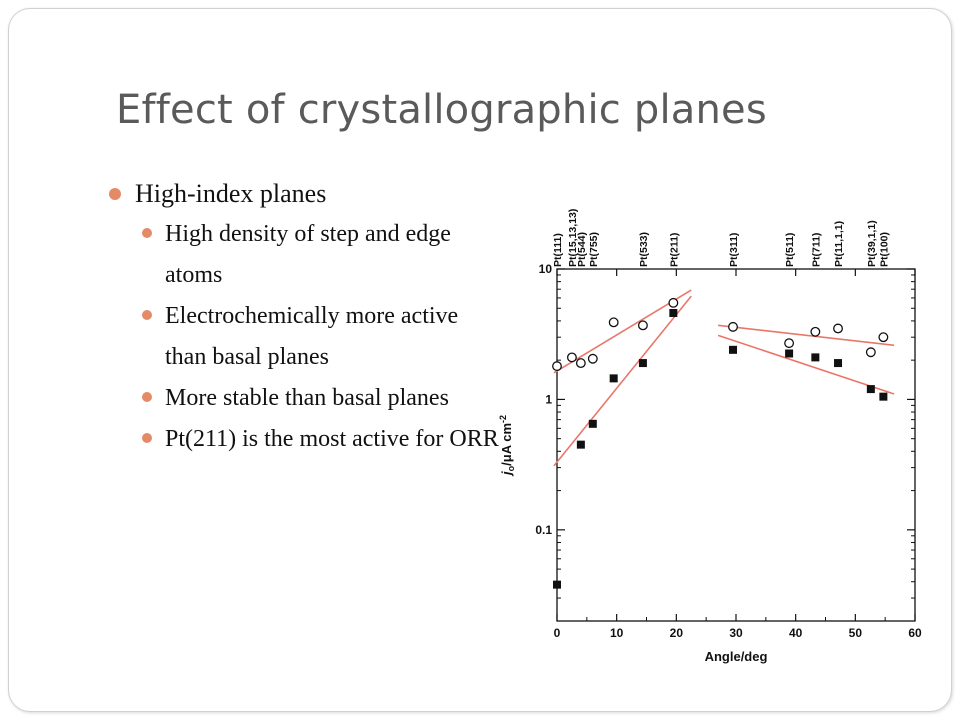 This screenshot has height=720, width=960. Describe the element at coordinates (441, 110) in the screenshot. I see `slide-title: Effect of crystallographic planes` at that location.